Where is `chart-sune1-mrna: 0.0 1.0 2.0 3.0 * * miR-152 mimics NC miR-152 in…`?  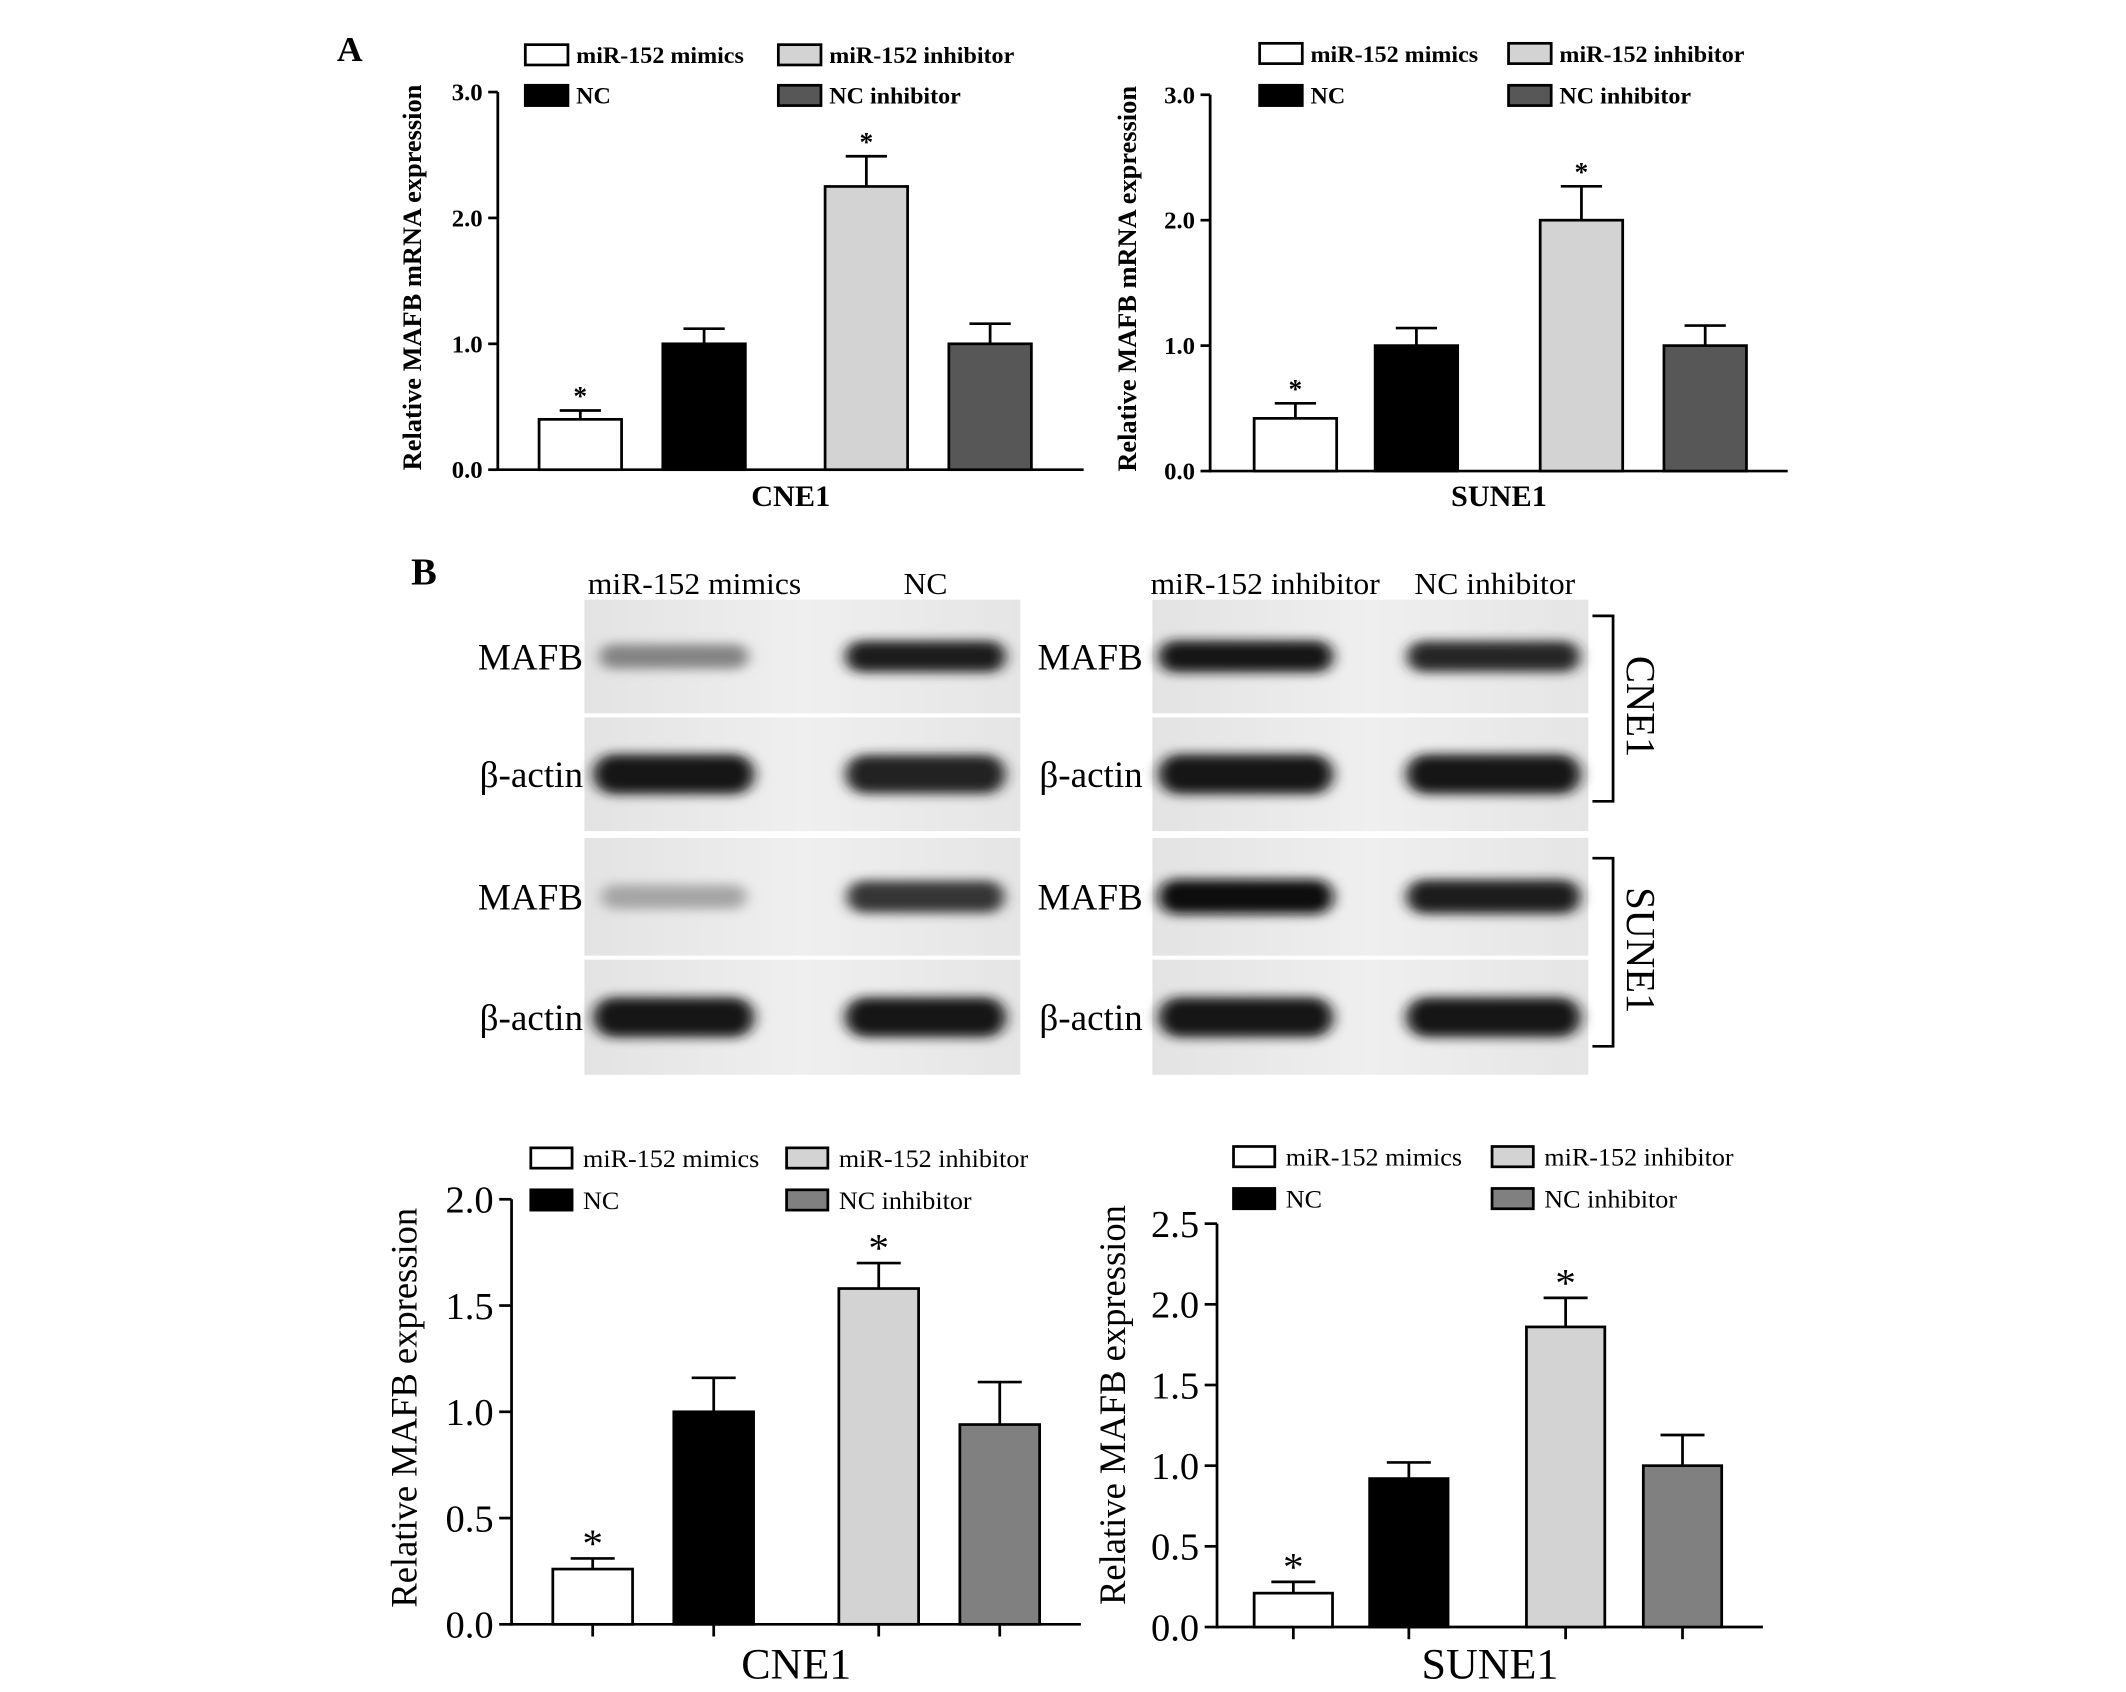
chart-sune1-mrna: 0.0 1.0 2.0 3.0 * * miR-152 mimics NC miR-152 in… is located at coordinates (1450, 277).